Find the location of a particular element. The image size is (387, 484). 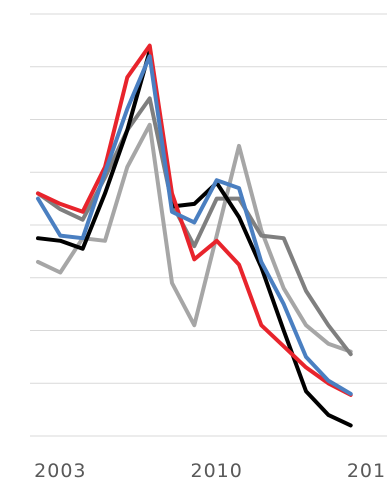

x-axis-ticks: 2003 2010 2017 is located at coordinates (210, 471).